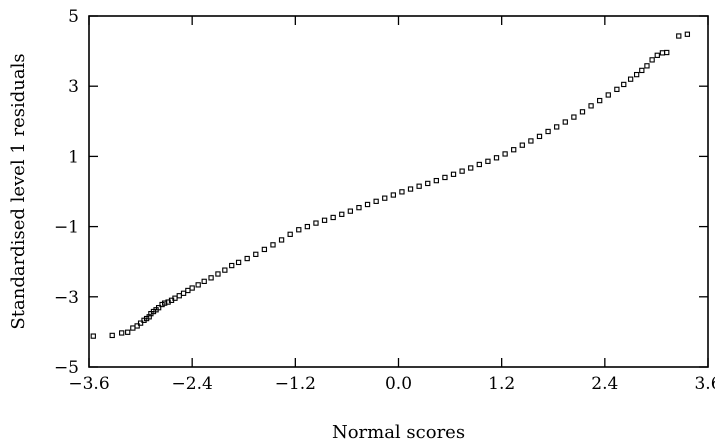 The height and width of the screenshot is (446, 715). What do you see at coordinates (18, 191) in the screenshot?
I see `y-axis-title: Standardised level 1 residuals` at bounding box center [18, 191].